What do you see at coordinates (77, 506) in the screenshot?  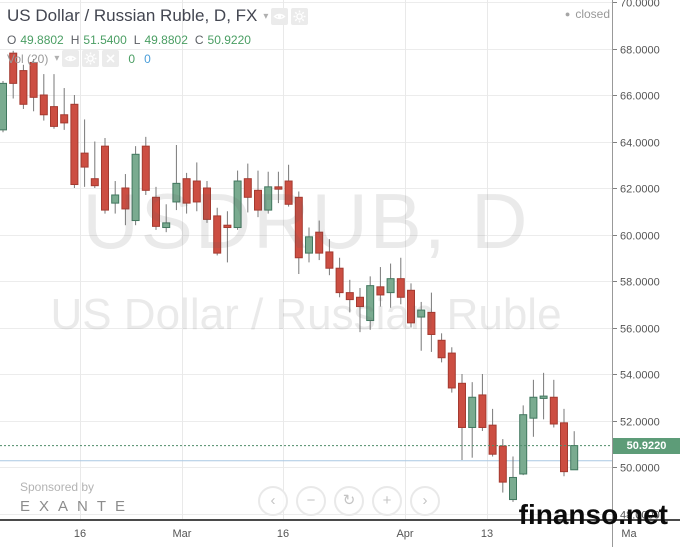 I see `sponsor-logo: EXANTE` at bounding box center [77, 506].